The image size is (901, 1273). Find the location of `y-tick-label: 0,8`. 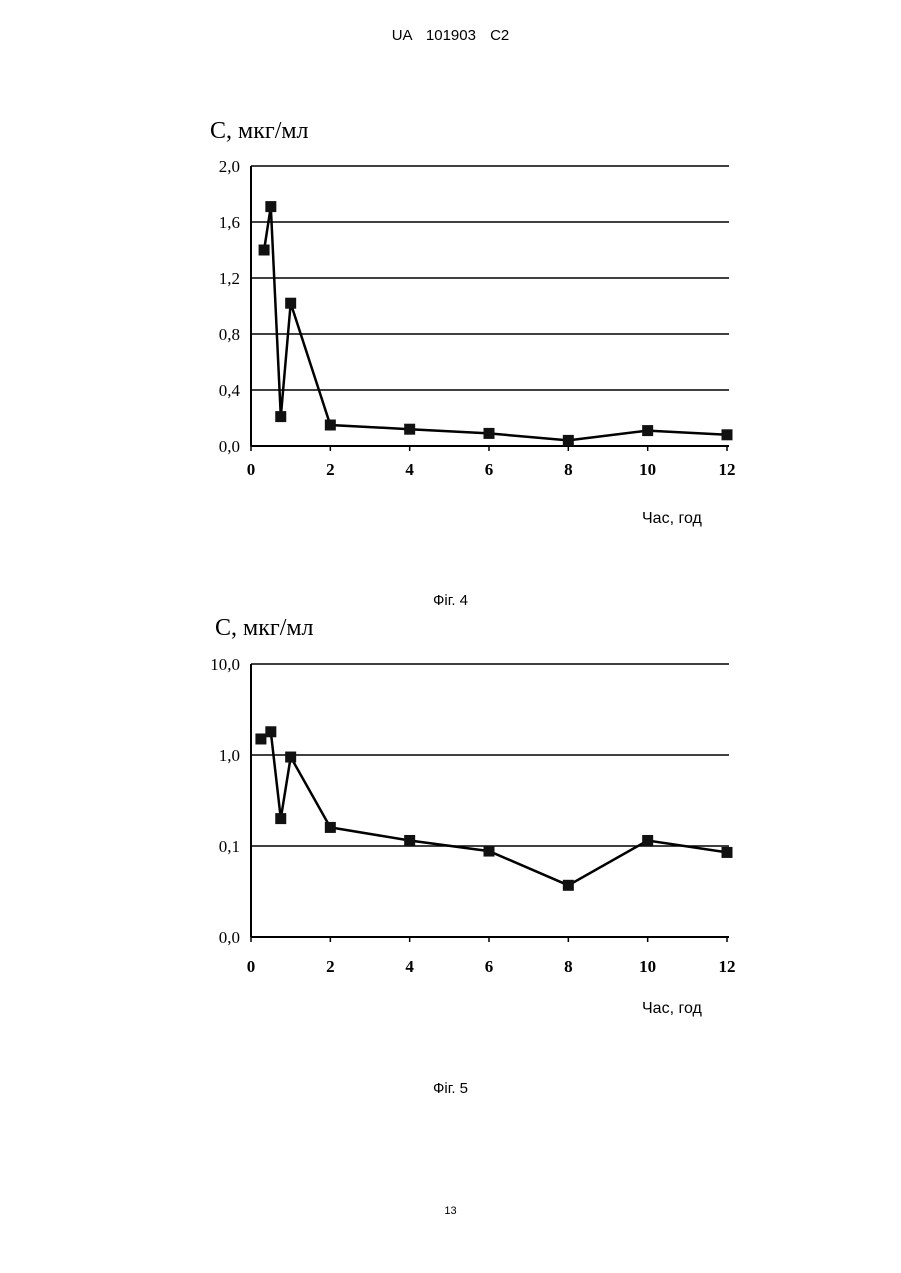

y-tick-label: 0,8 is located at coordinates (229, 334).